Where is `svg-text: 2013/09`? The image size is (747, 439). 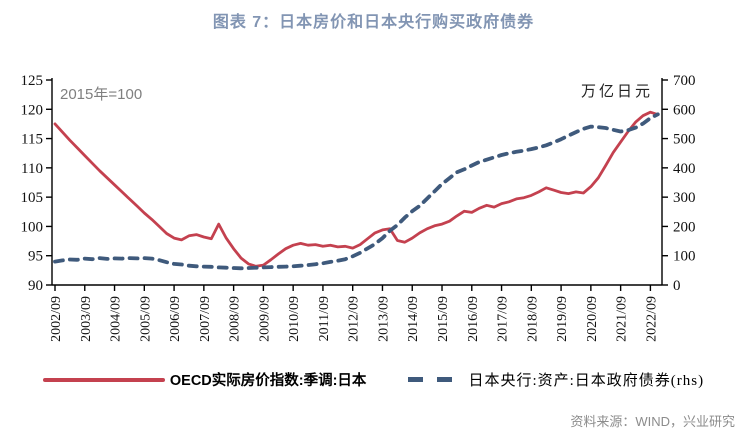 svg-text: 2013/09 is located at coordinates (383, 319).